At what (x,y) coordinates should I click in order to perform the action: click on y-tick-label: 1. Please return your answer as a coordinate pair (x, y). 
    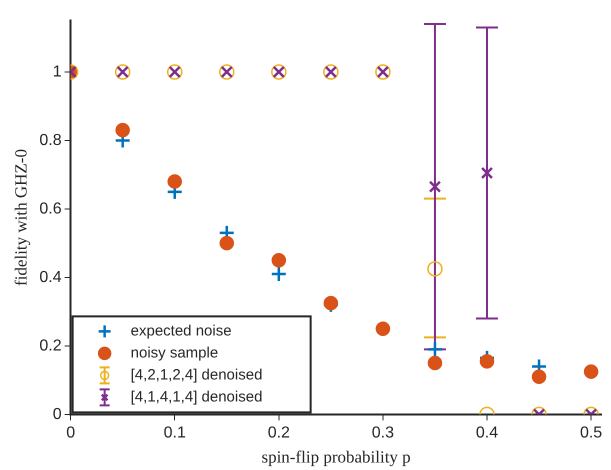
    Looking at the image, I should click on (57, 71).